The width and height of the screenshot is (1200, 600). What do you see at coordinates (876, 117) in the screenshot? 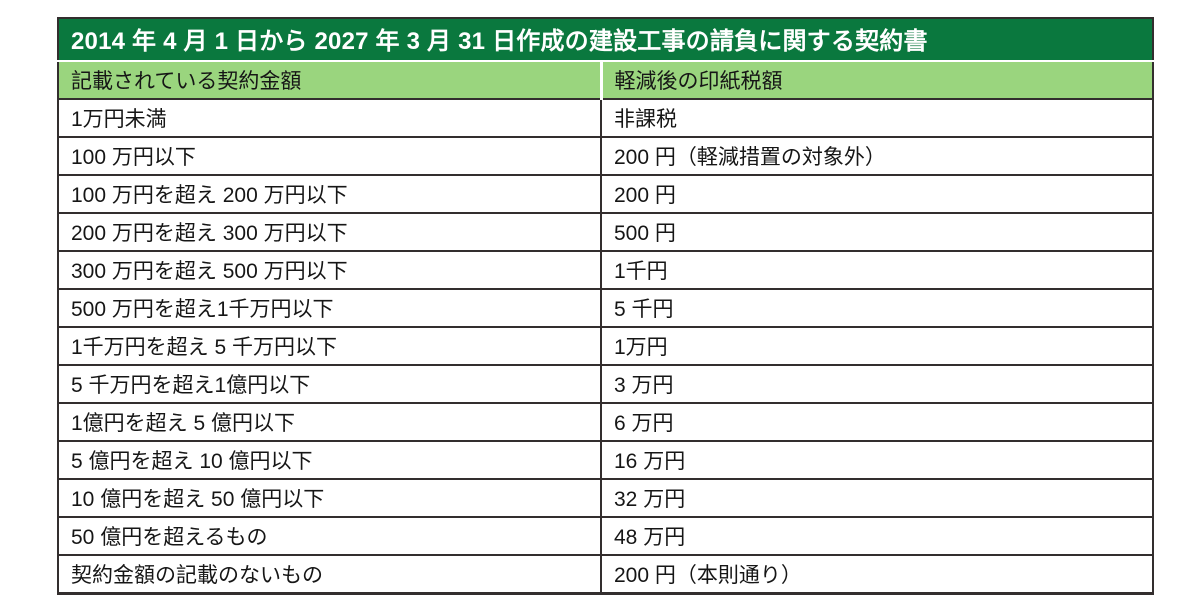
I see `tax-amount-cell: 非課税` at bounding box center [876, 117].